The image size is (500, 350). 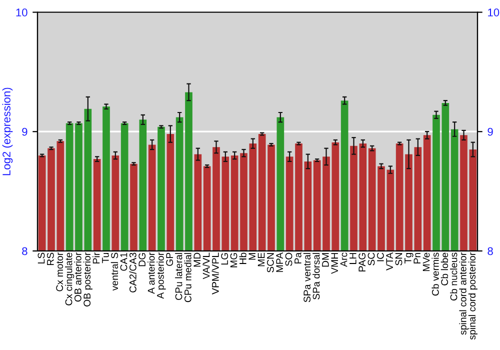 I want to click on x-tick-label: A posterior, so click(x=161, y=275).